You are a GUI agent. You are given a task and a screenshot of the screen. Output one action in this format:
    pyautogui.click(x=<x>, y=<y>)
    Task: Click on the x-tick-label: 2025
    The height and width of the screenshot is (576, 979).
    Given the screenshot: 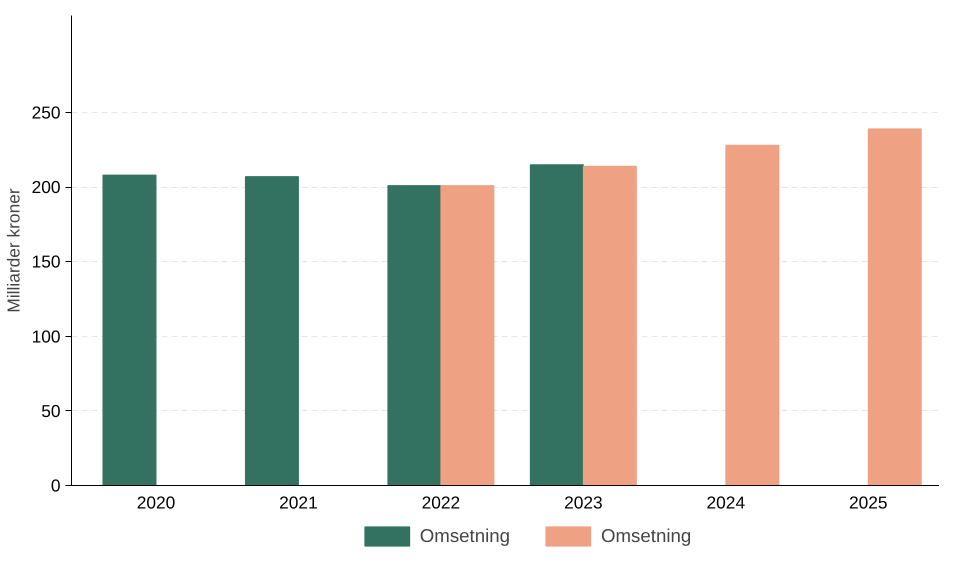 What is the action you would take?
    pyautogui.click(x=868, y=502)
    